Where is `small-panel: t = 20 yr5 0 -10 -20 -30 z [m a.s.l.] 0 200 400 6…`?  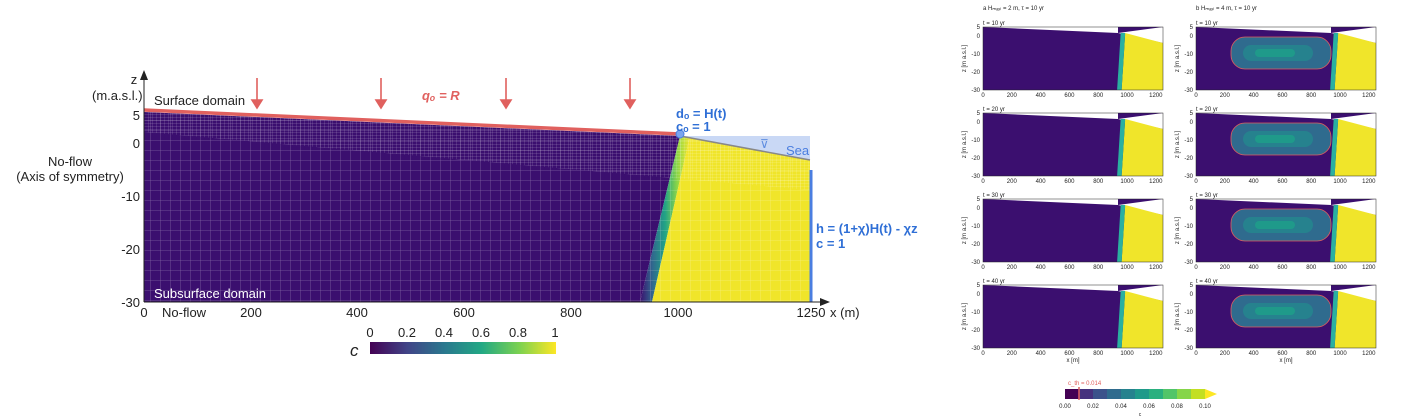 small-panel: t = 20 yr5 0 -10 -20 -30 z [m a.s.l.] 0 200 400 6… is located at coordinates (1063, 146).